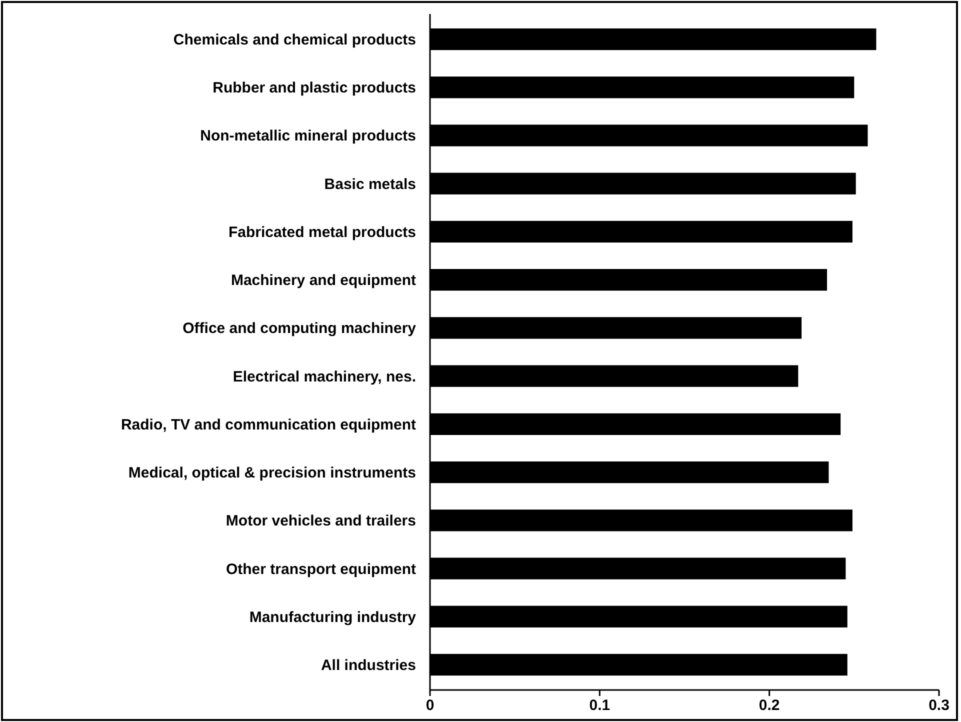  Describe the element at coordinates (322, 232) in the screenshot. I see `y-tick-label: Fabricated metal products` at that location.